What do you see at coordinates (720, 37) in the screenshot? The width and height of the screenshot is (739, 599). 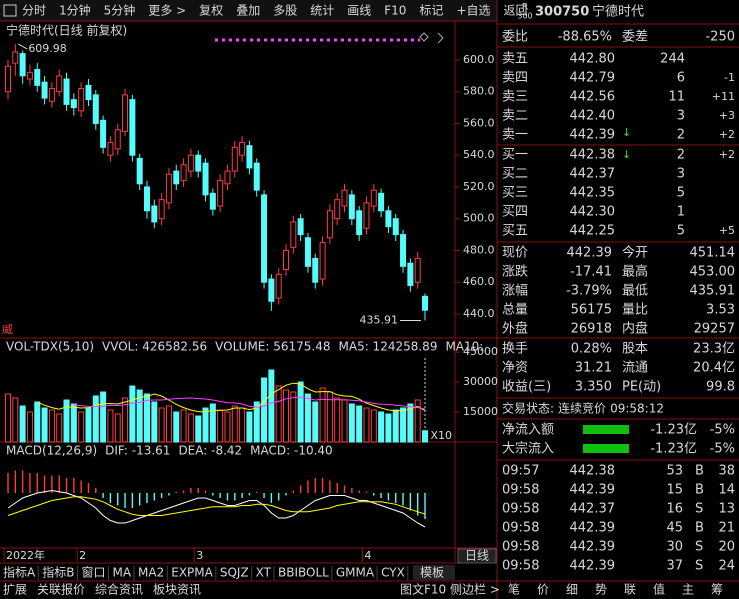 I see `value: -250` at bounding box center [720, 37].